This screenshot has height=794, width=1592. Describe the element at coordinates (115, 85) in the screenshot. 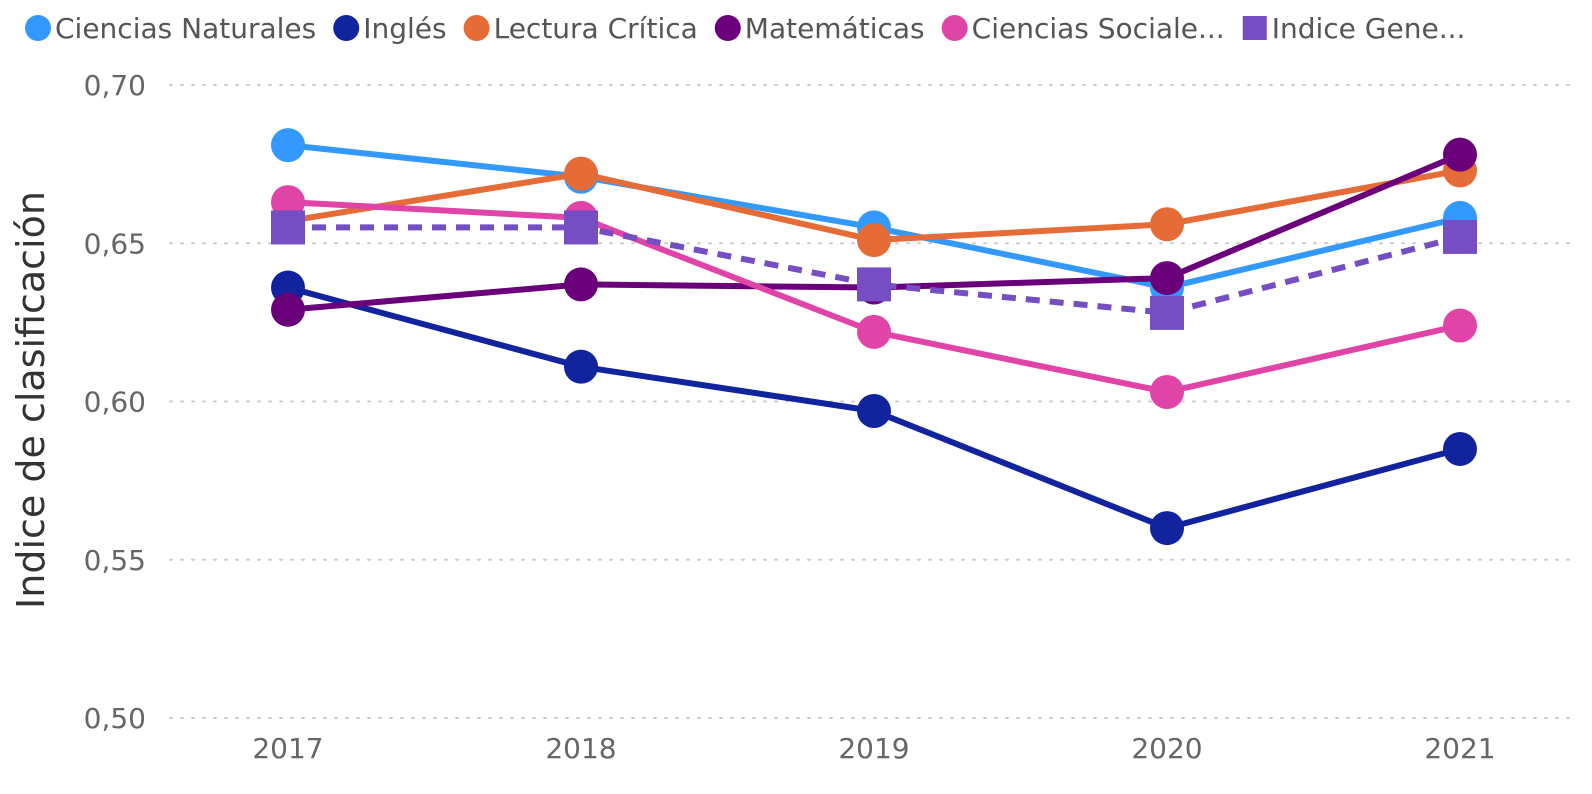

I see `y-tick-label: 0,70` at that location.